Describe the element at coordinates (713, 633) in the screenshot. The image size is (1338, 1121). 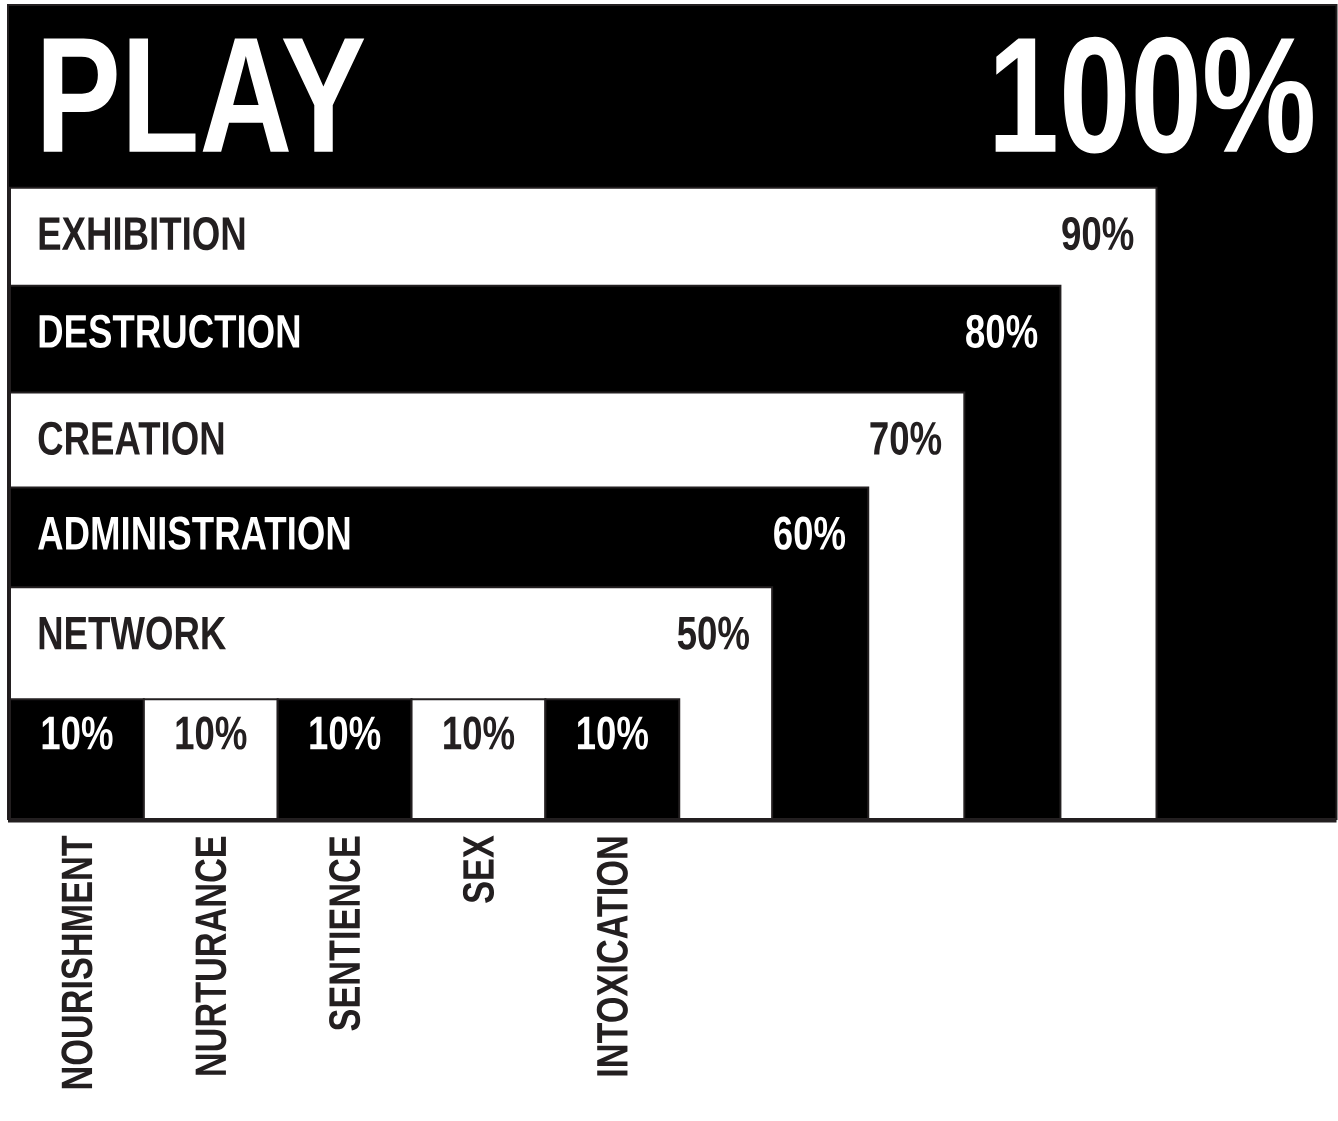
I see `data-label: 50%` at that location.